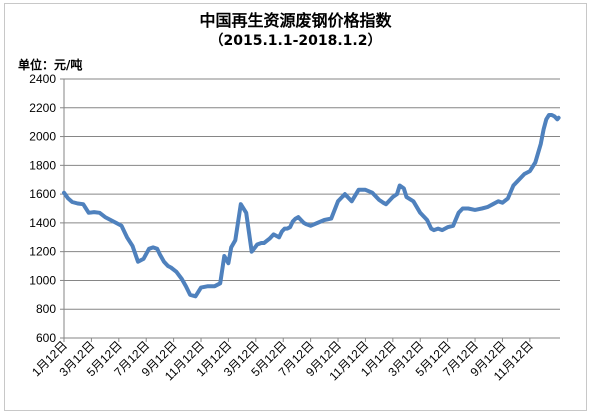 Image resolution: width=591 pixels, height=415 pixels. Describe the element at coordinates (42, 194) in the screenshot. I see `y-tick-label: 1600` at that location.